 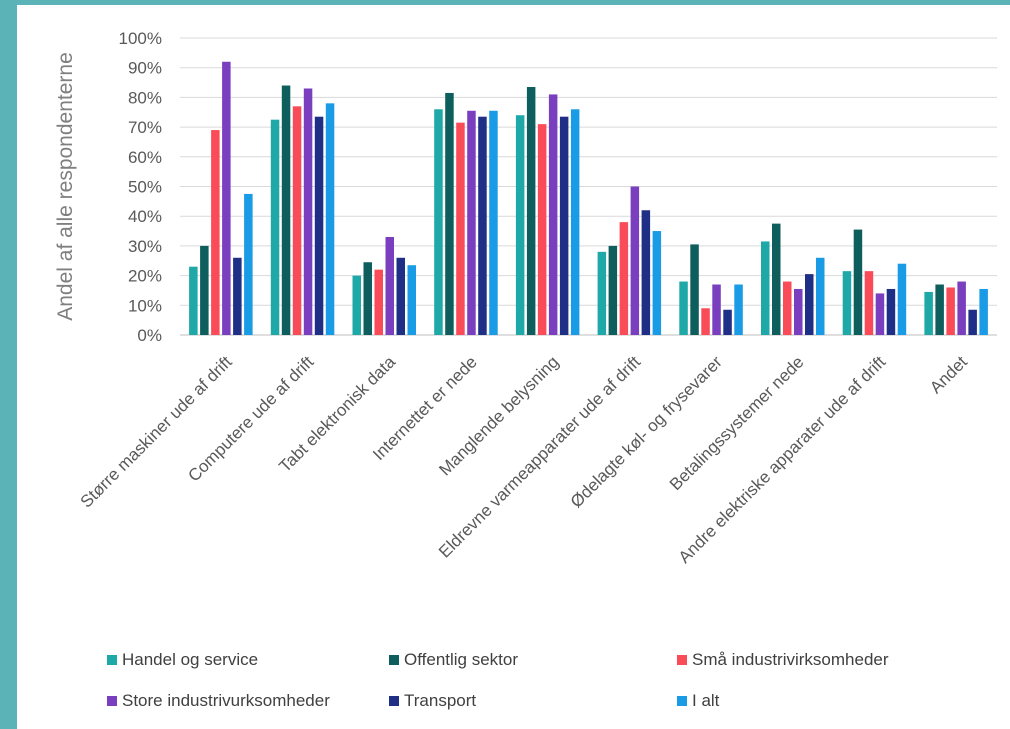 I want to click on y-tick-label: 40%, so click(x=145, y=216).